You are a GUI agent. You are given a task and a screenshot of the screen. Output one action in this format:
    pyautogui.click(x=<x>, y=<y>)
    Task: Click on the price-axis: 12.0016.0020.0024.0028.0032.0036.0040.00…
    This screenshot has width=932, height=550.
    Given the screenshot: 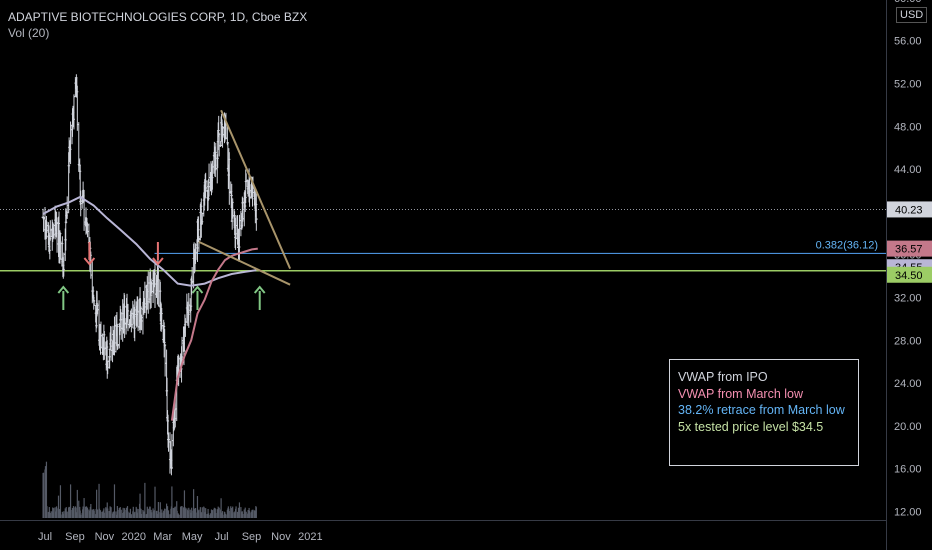 What is the action you would take?
    pyautogui.click(x=909, y=275)
    